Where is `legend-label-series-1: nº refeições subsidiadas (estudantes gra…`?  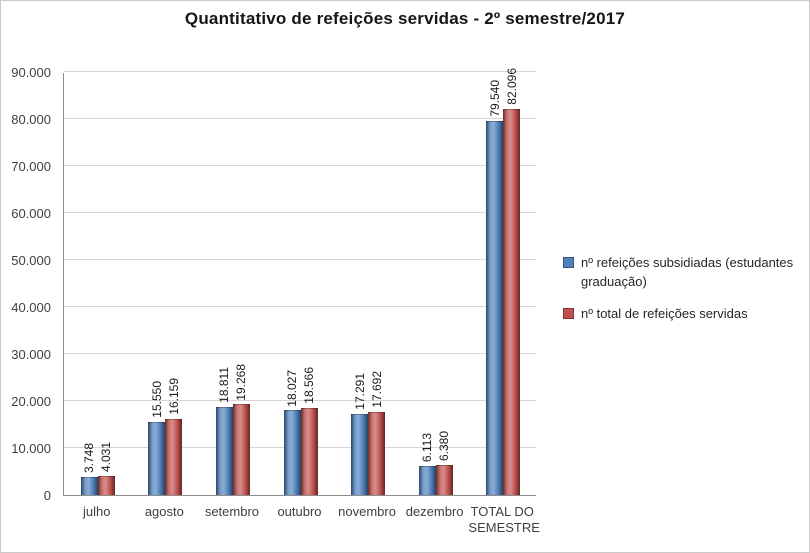 legend-label-series-1: nº refeições subsidiadas (estudantes gra… is located at coordinates (687, 272).